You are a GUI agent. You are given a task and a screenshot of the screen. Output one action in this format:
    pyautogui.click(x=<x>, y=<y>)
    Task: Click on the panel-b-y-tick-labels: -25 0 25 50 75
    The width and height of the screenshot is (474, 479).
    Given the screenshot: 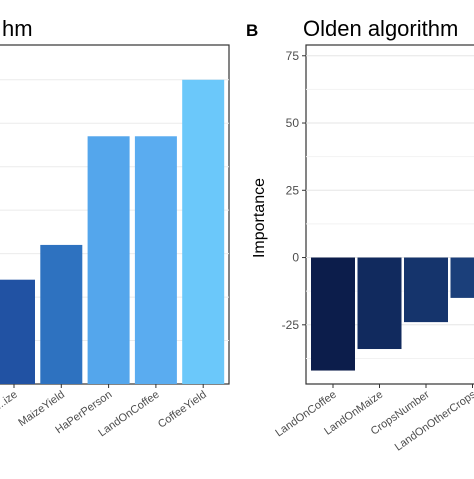 What is the action you would take?
    pyautogui.click(x=294, y=190)
    